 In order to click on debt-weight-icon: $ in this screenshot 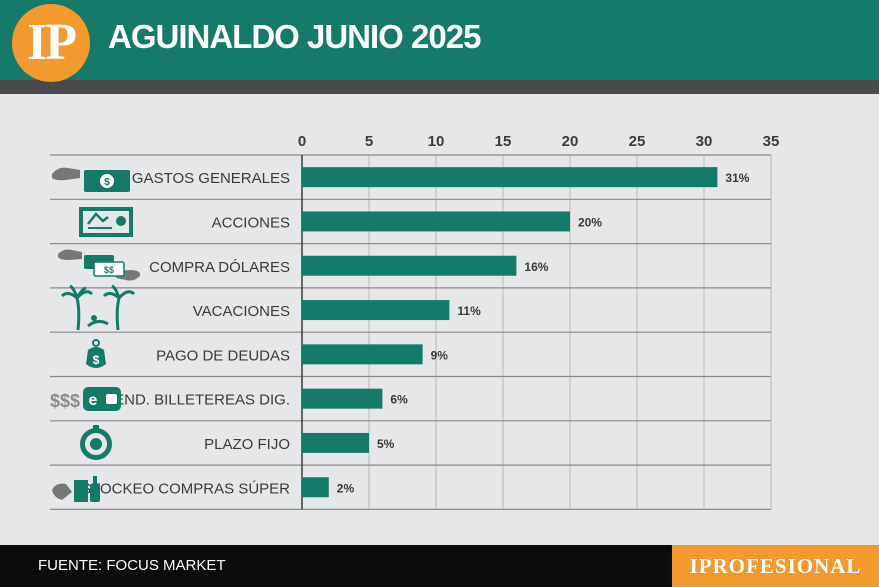, I will do `click(96, 353)`.